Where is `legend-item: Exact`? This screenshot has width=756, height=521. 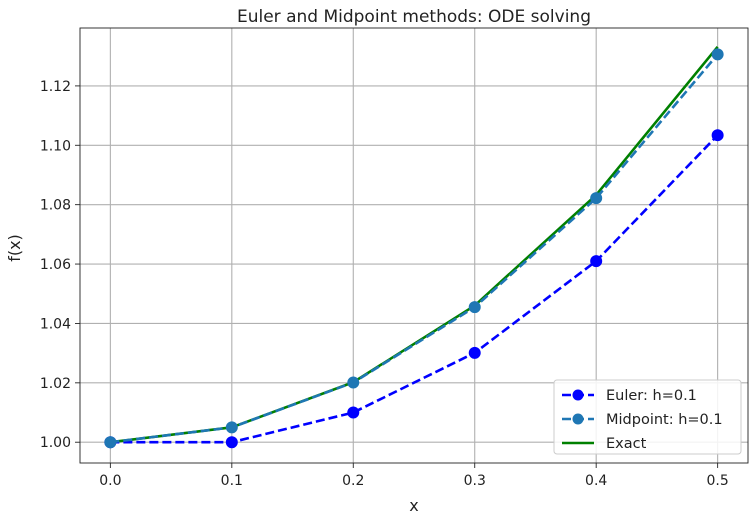
legend-item: Exact is located at coordinates (604, 444).